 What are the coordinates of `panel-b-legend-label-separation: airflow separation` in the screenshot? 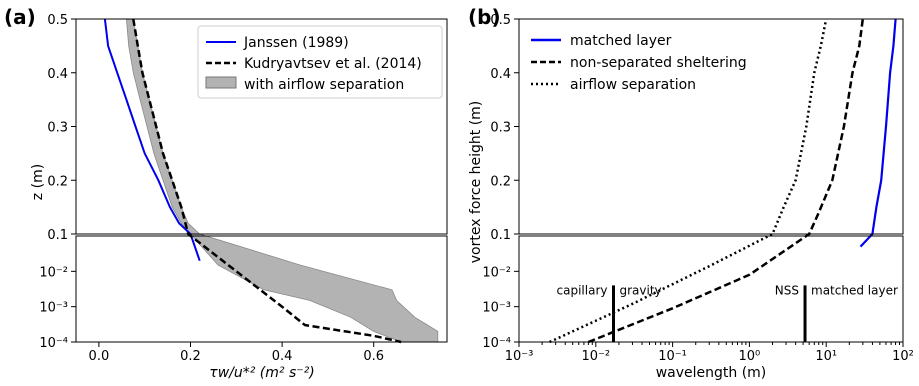 It's located at (633, 85).